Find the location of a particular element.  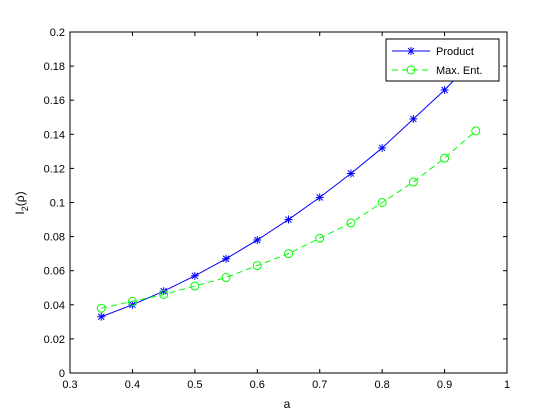

y-axis-label-rest: (ρ) is located at coordinates (20, 198).